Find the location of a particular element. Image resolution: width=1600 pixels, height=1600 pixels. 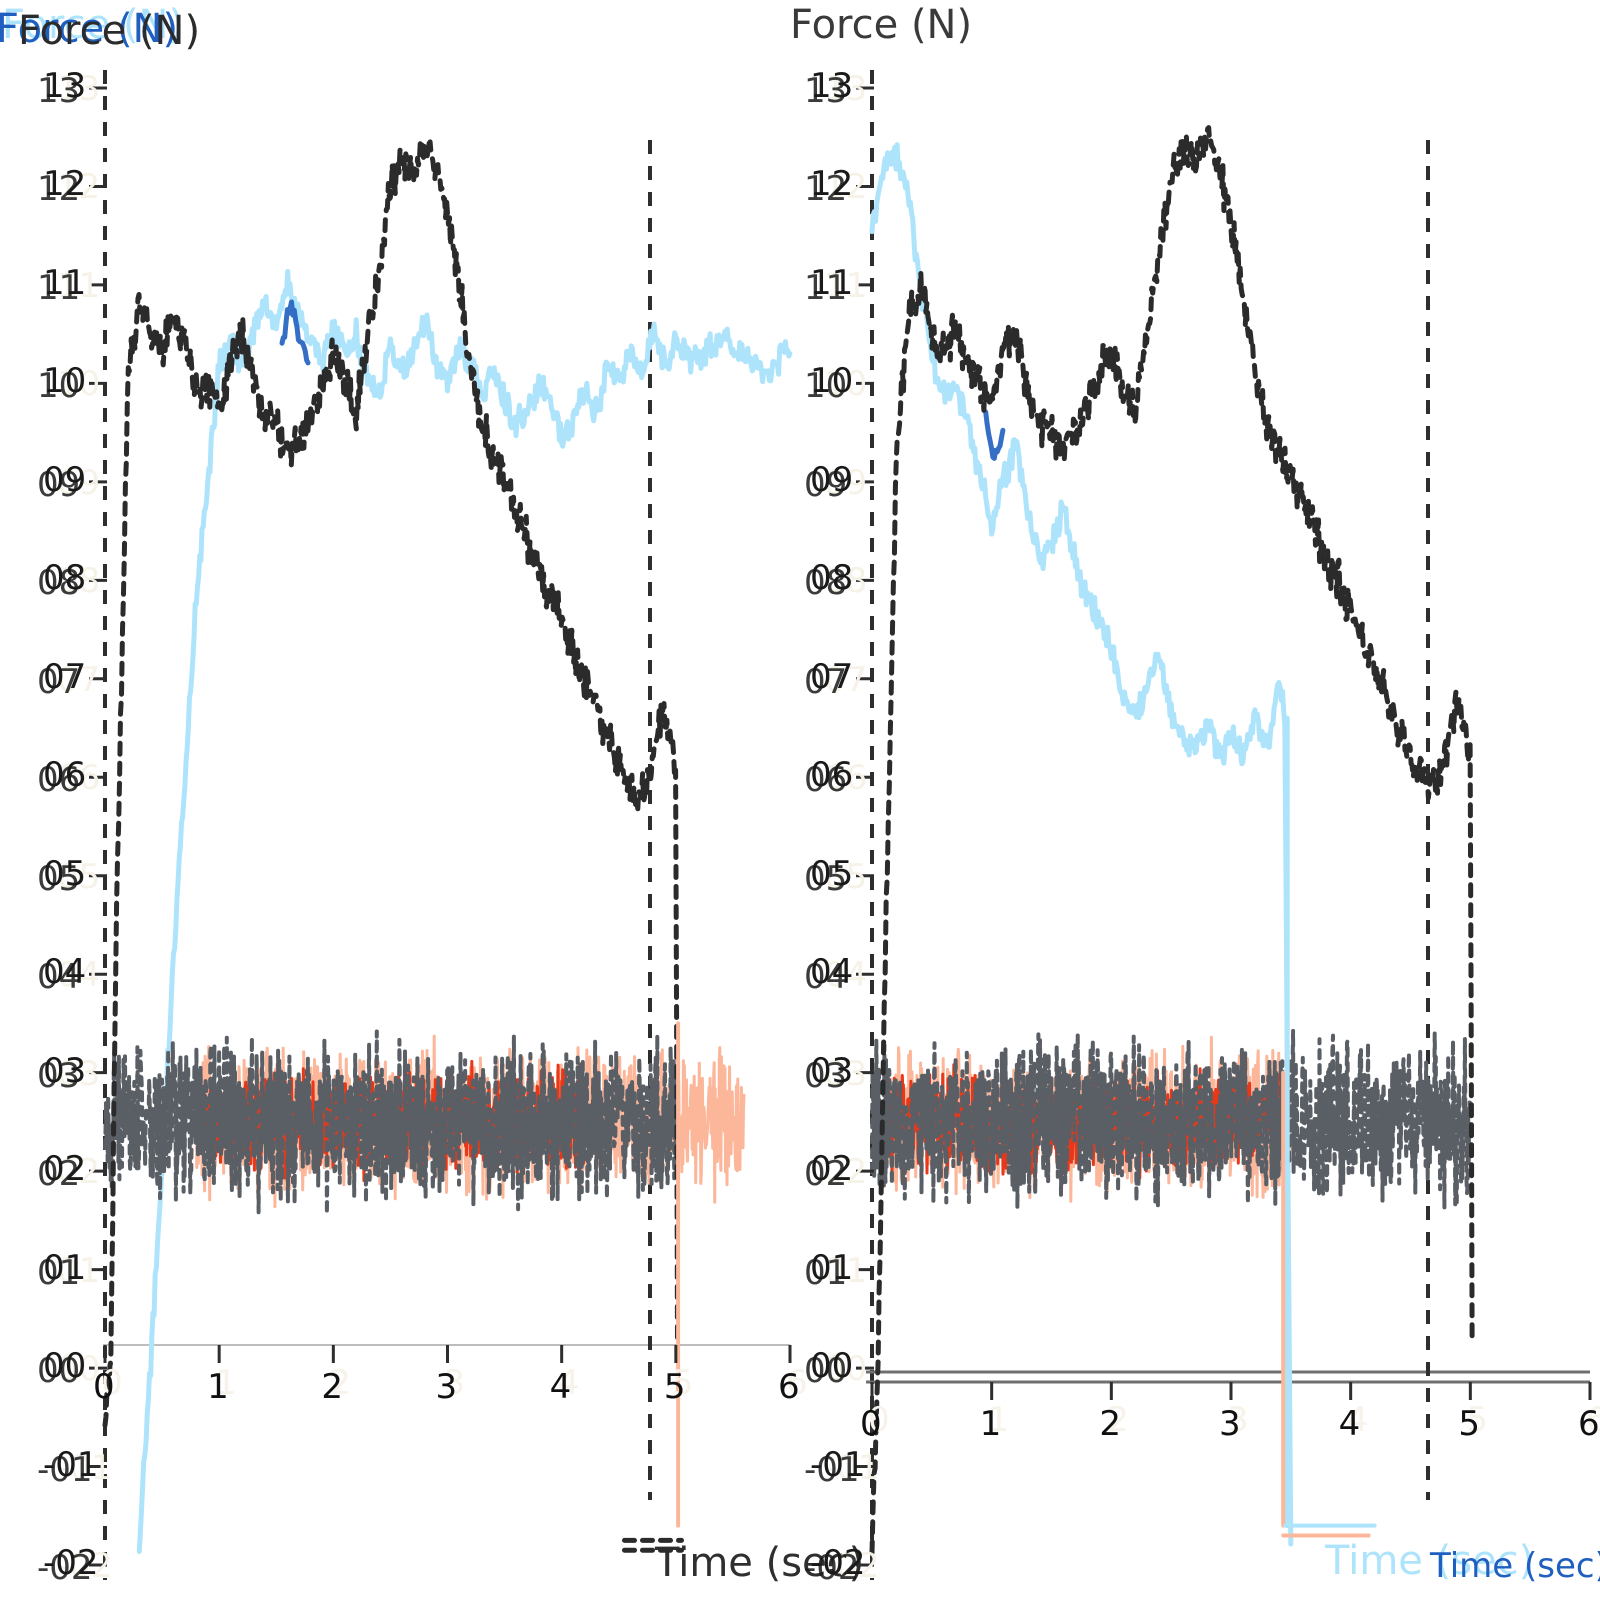

y-axis-title-dark: Force (N) is located at coordinates (109, 31).